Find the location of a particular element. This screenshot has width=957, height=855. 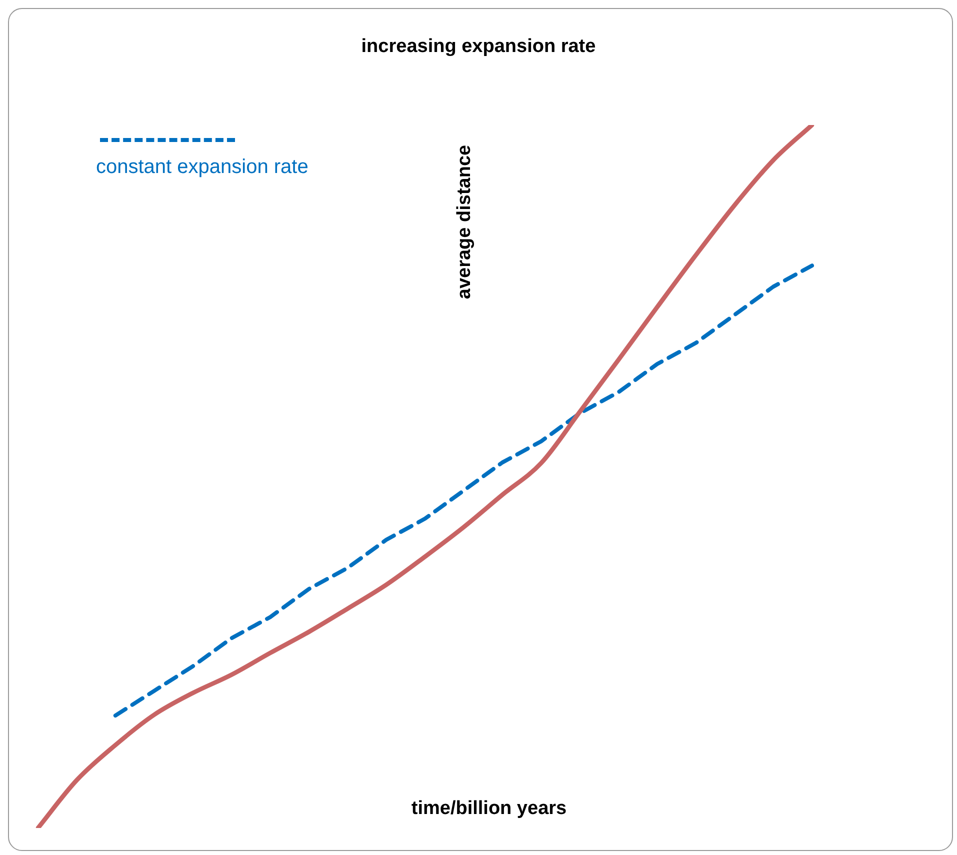

x-axis-title: time/billion years is located at coordinates (489, 809).